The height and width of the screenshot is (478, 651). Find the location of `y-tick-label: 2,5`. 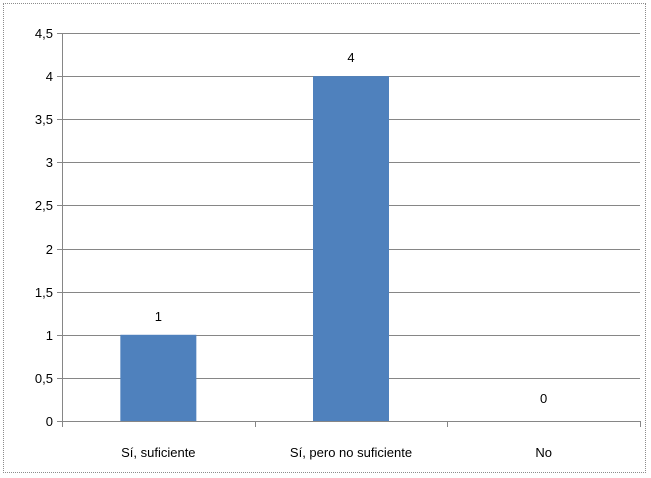

y-tick-label: 2,5 is located at coordinates (44, 205).